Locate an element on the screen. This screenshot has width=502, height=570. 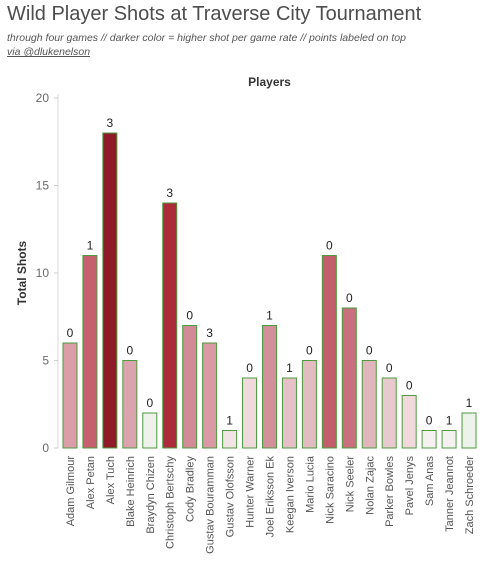
category-label: Adam Gilmour is located at coordinates (71, 491).